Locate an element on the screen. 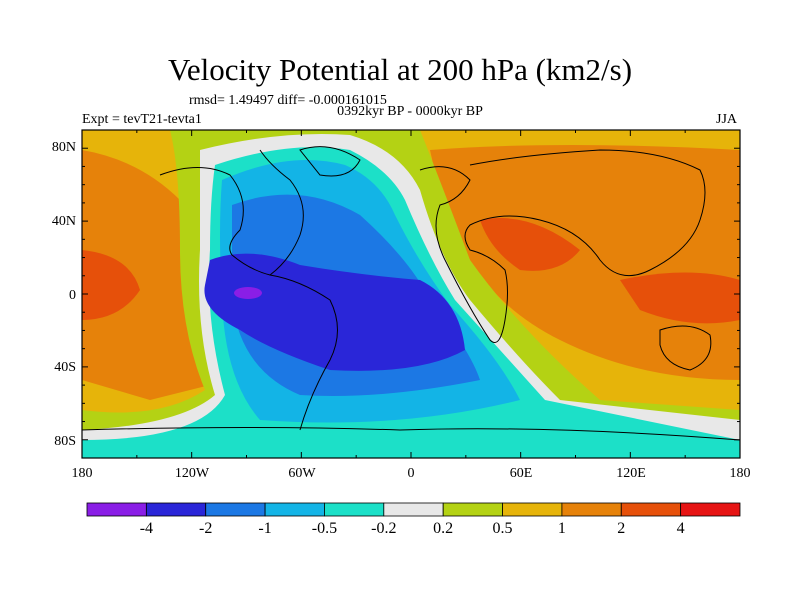 This screenshot has width=800, height=600. colorbar-label: -0.5 is located at coordinates (324, 528).